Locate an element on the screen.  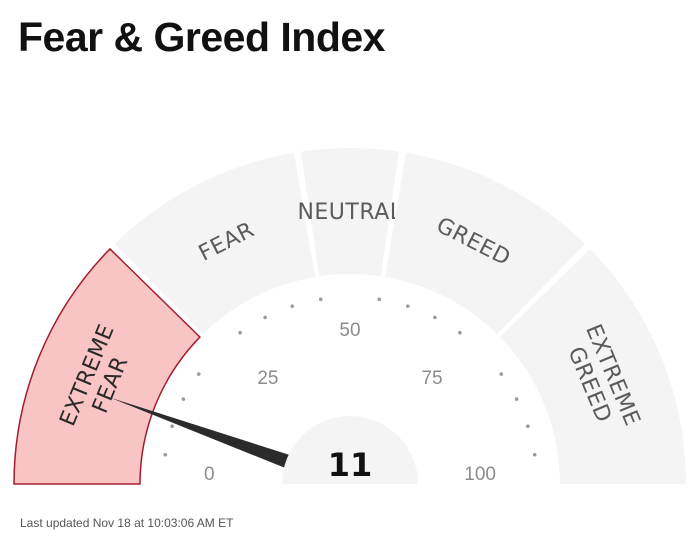
gauge-hub is located at coordinates (350, 450).